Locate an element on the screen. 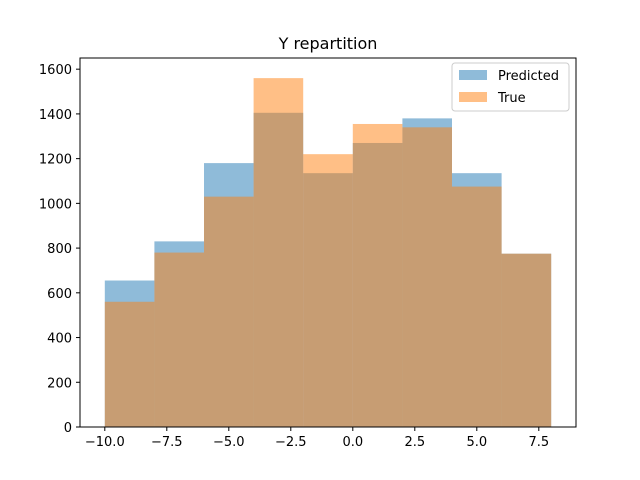  x-tick-label: −2.5 is located at coordinates (291, 442).